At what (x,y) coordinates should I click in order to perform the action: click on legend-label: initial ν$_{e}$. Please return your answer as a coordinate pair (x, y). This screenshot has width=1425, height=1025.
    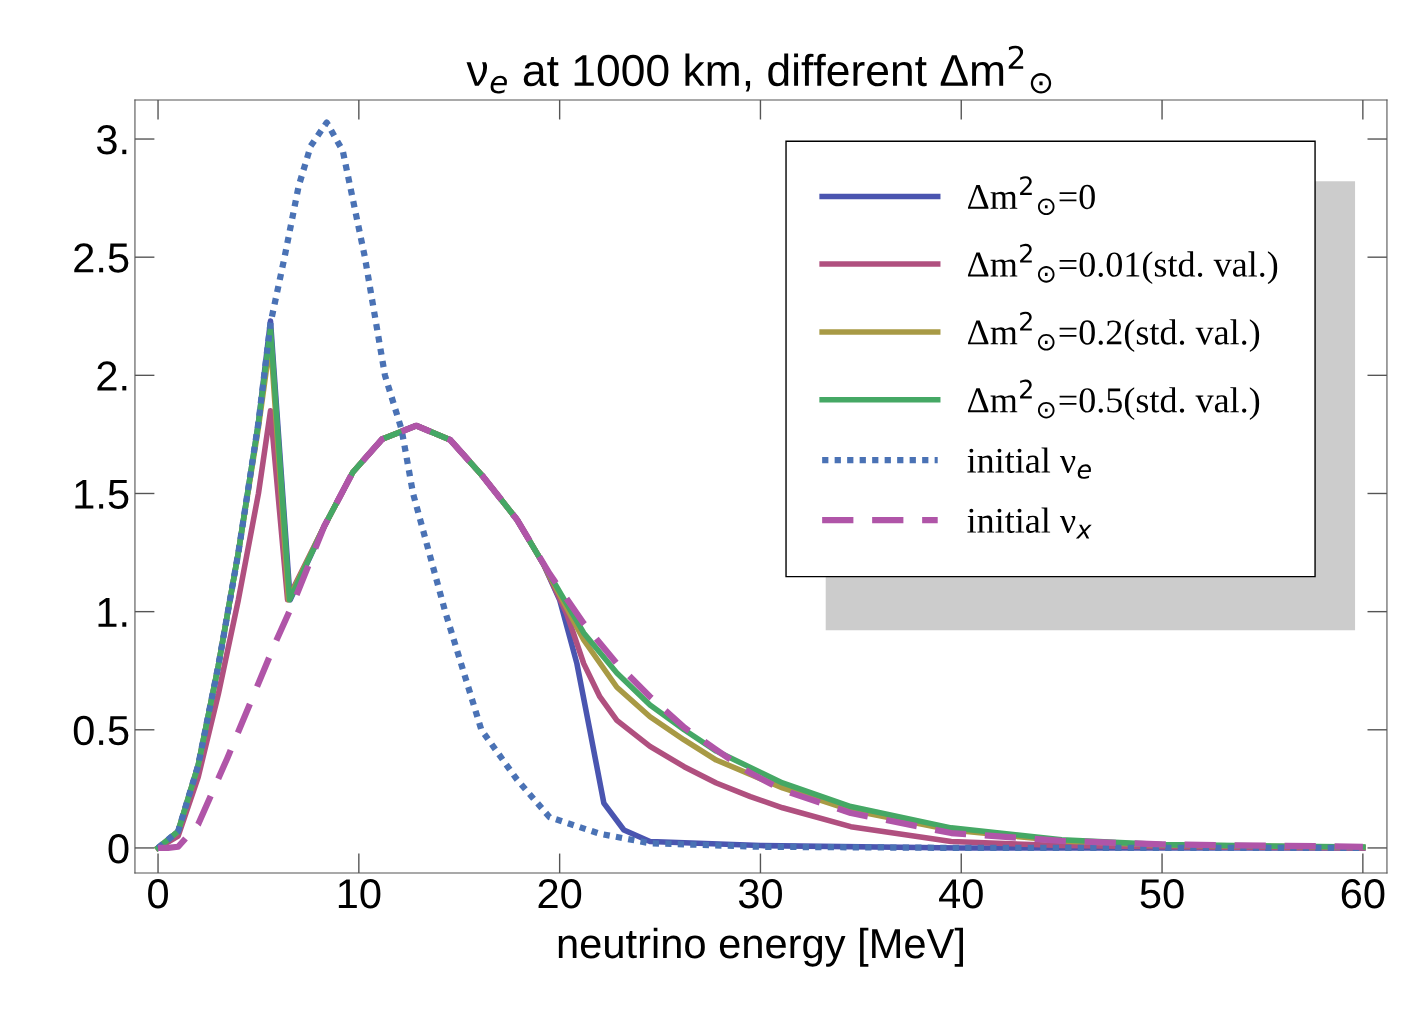
    Looking at the image, I should click on (1029, 463).